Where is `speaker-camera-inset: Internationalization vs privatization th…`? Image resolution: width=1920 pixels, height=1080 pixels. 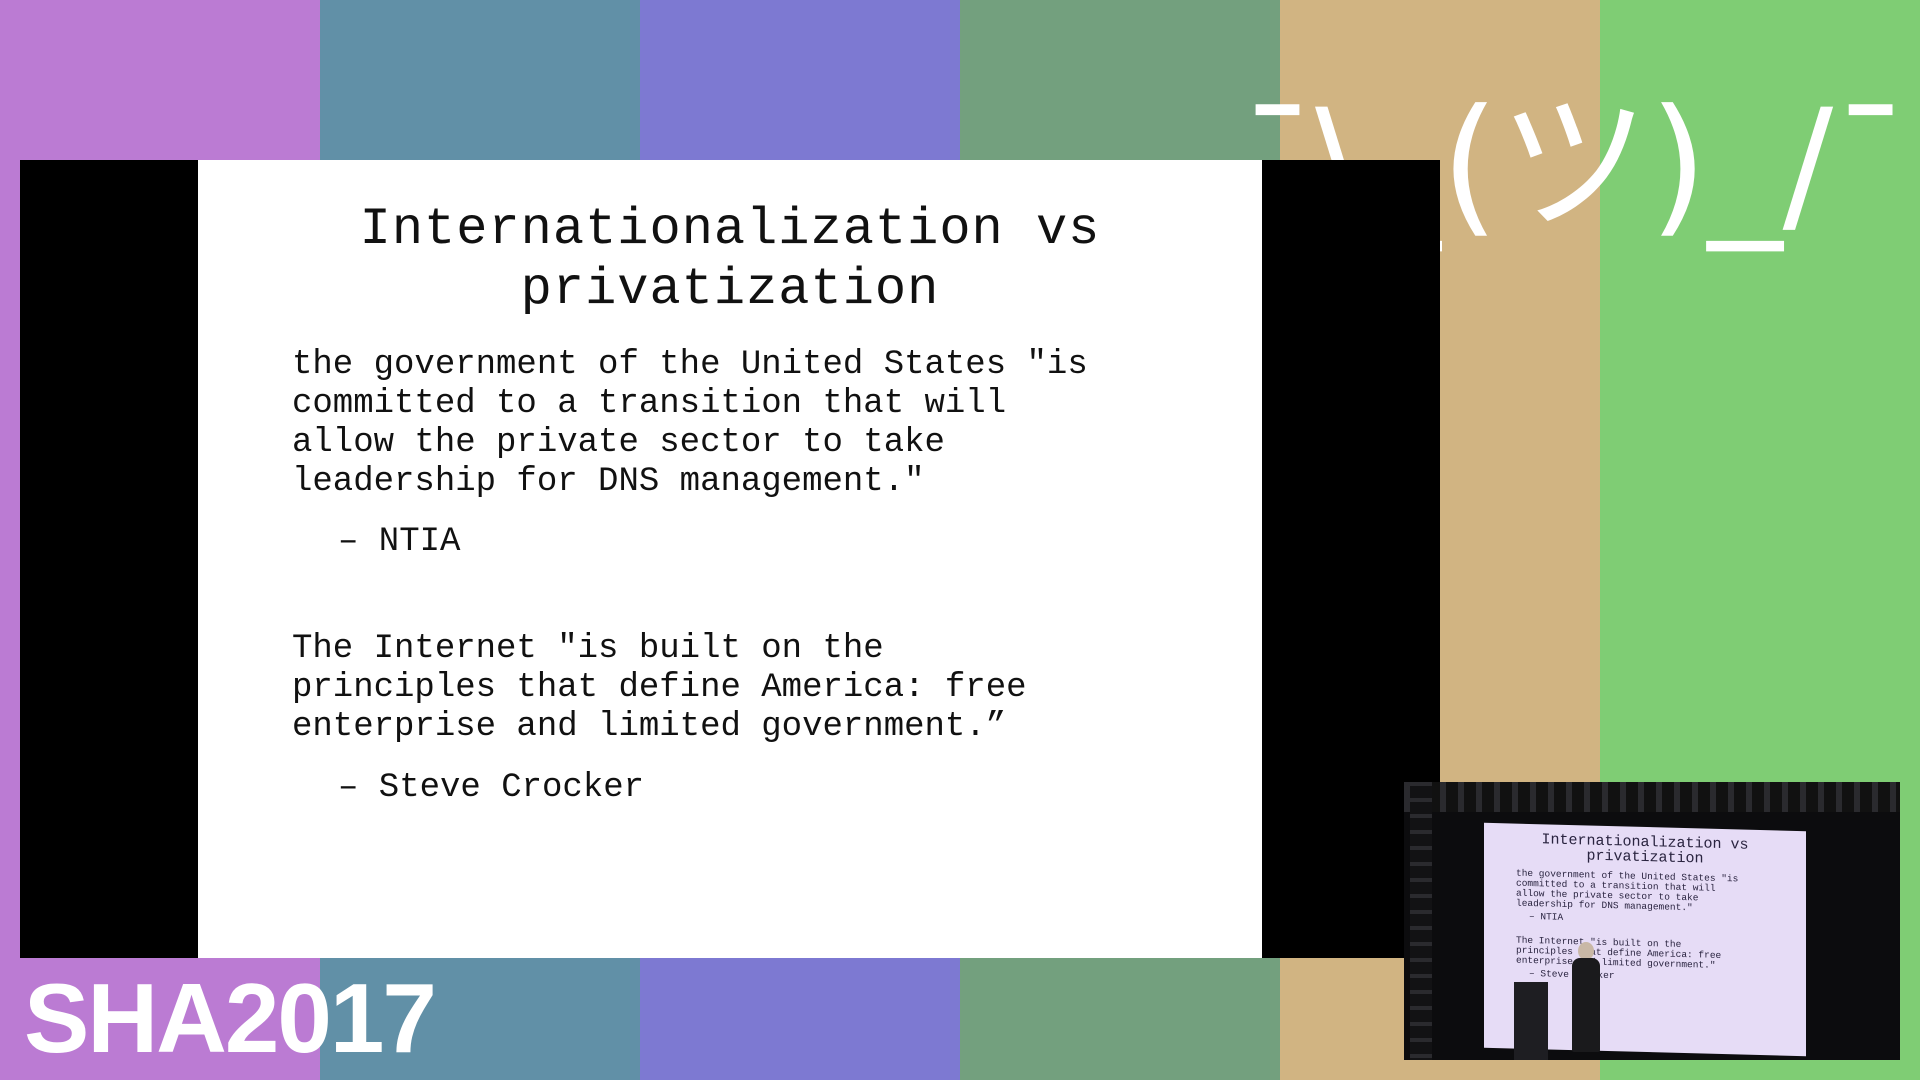
speaker-camera-inset: Internationalization vs privatization th… is located at coordinates (1652, 921).